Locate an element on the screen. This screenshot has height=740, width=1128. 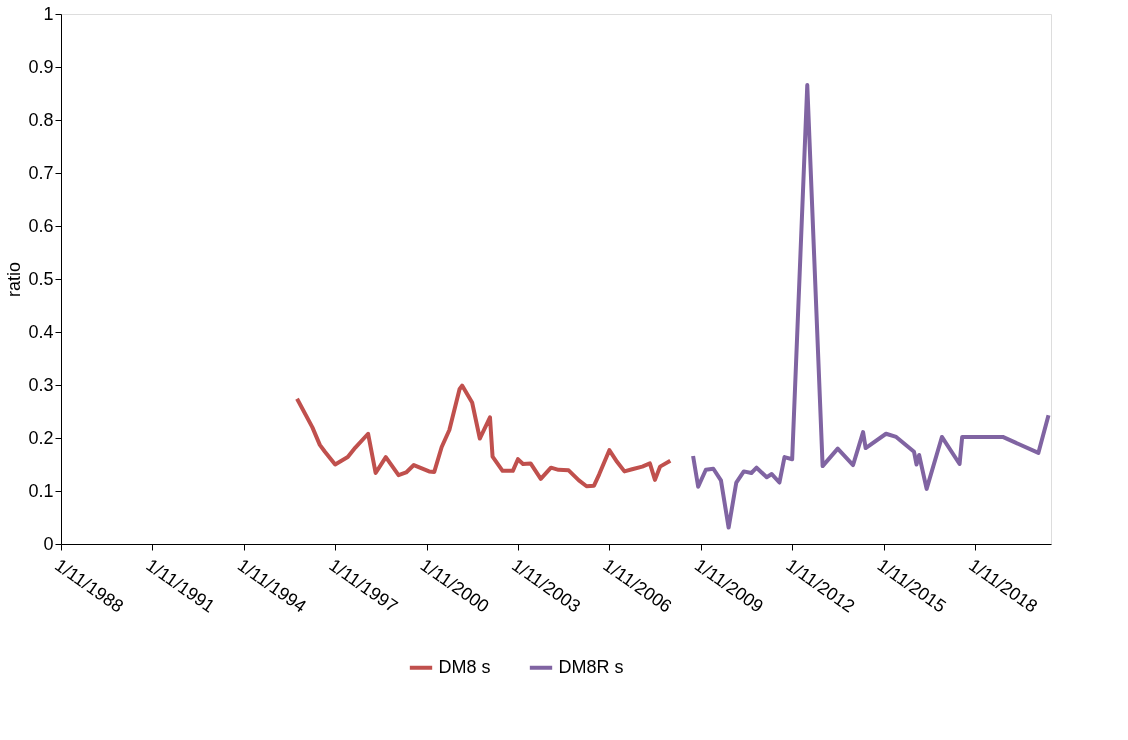
y-tick-label: 0.7 is located at coordinates (41, 172).